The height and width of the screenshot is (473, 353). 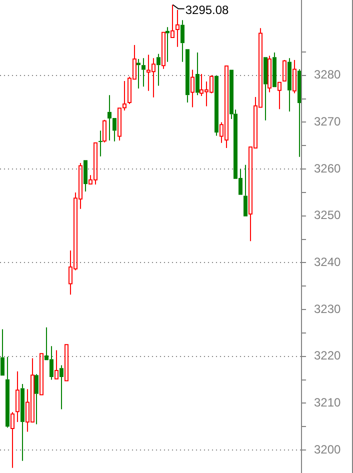 What do you see at coordinates (328, 449) in the screenshot?
I see `y-tick-label: 3200` at bounding box center [328, 449].